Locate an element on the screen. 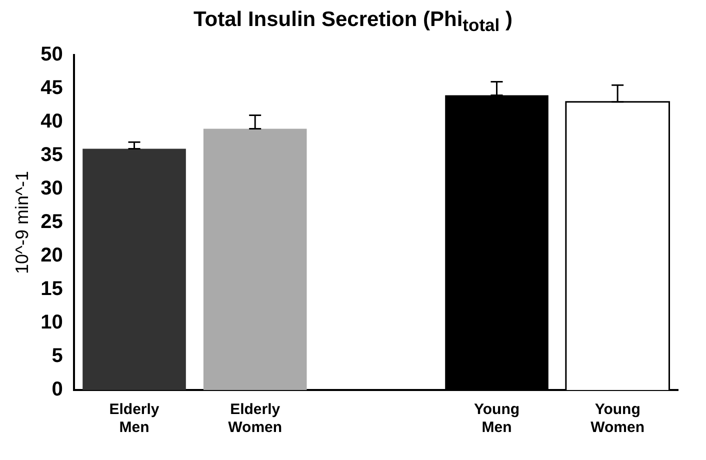  chart-title: Total Insulin Secretion (Phi$_{total}$ ) is located at coordinates (353, 22).